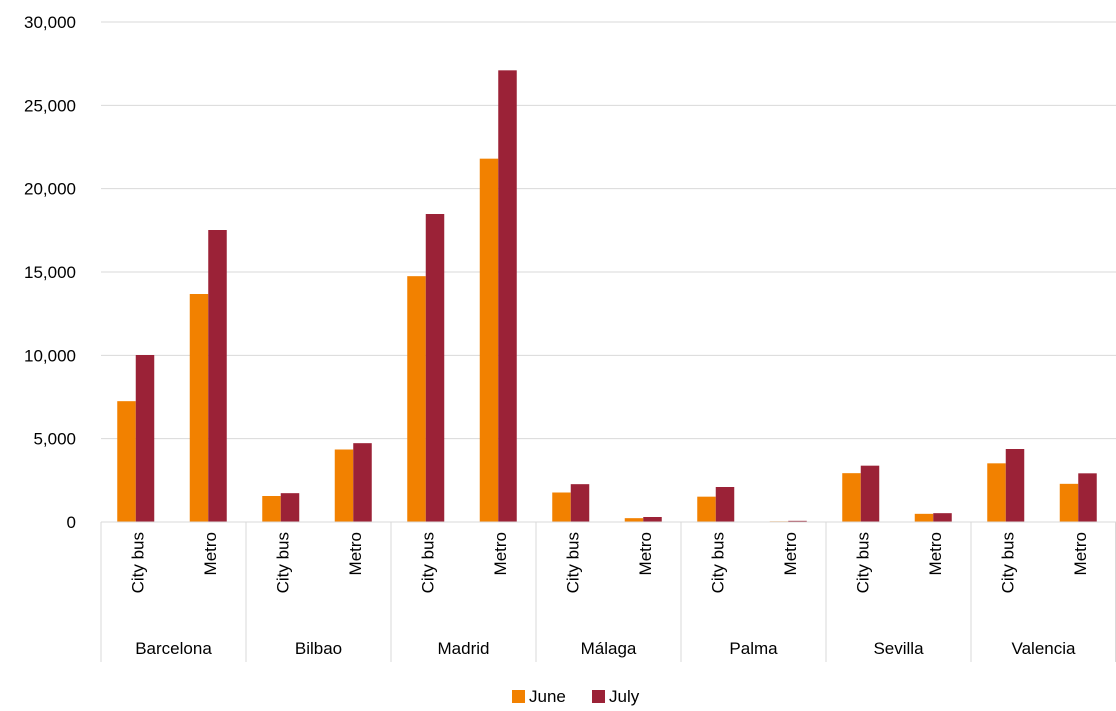 The width and height of the screenshot is (1116, 711). I want to click on legend-label-june: June, so click(547, 696).